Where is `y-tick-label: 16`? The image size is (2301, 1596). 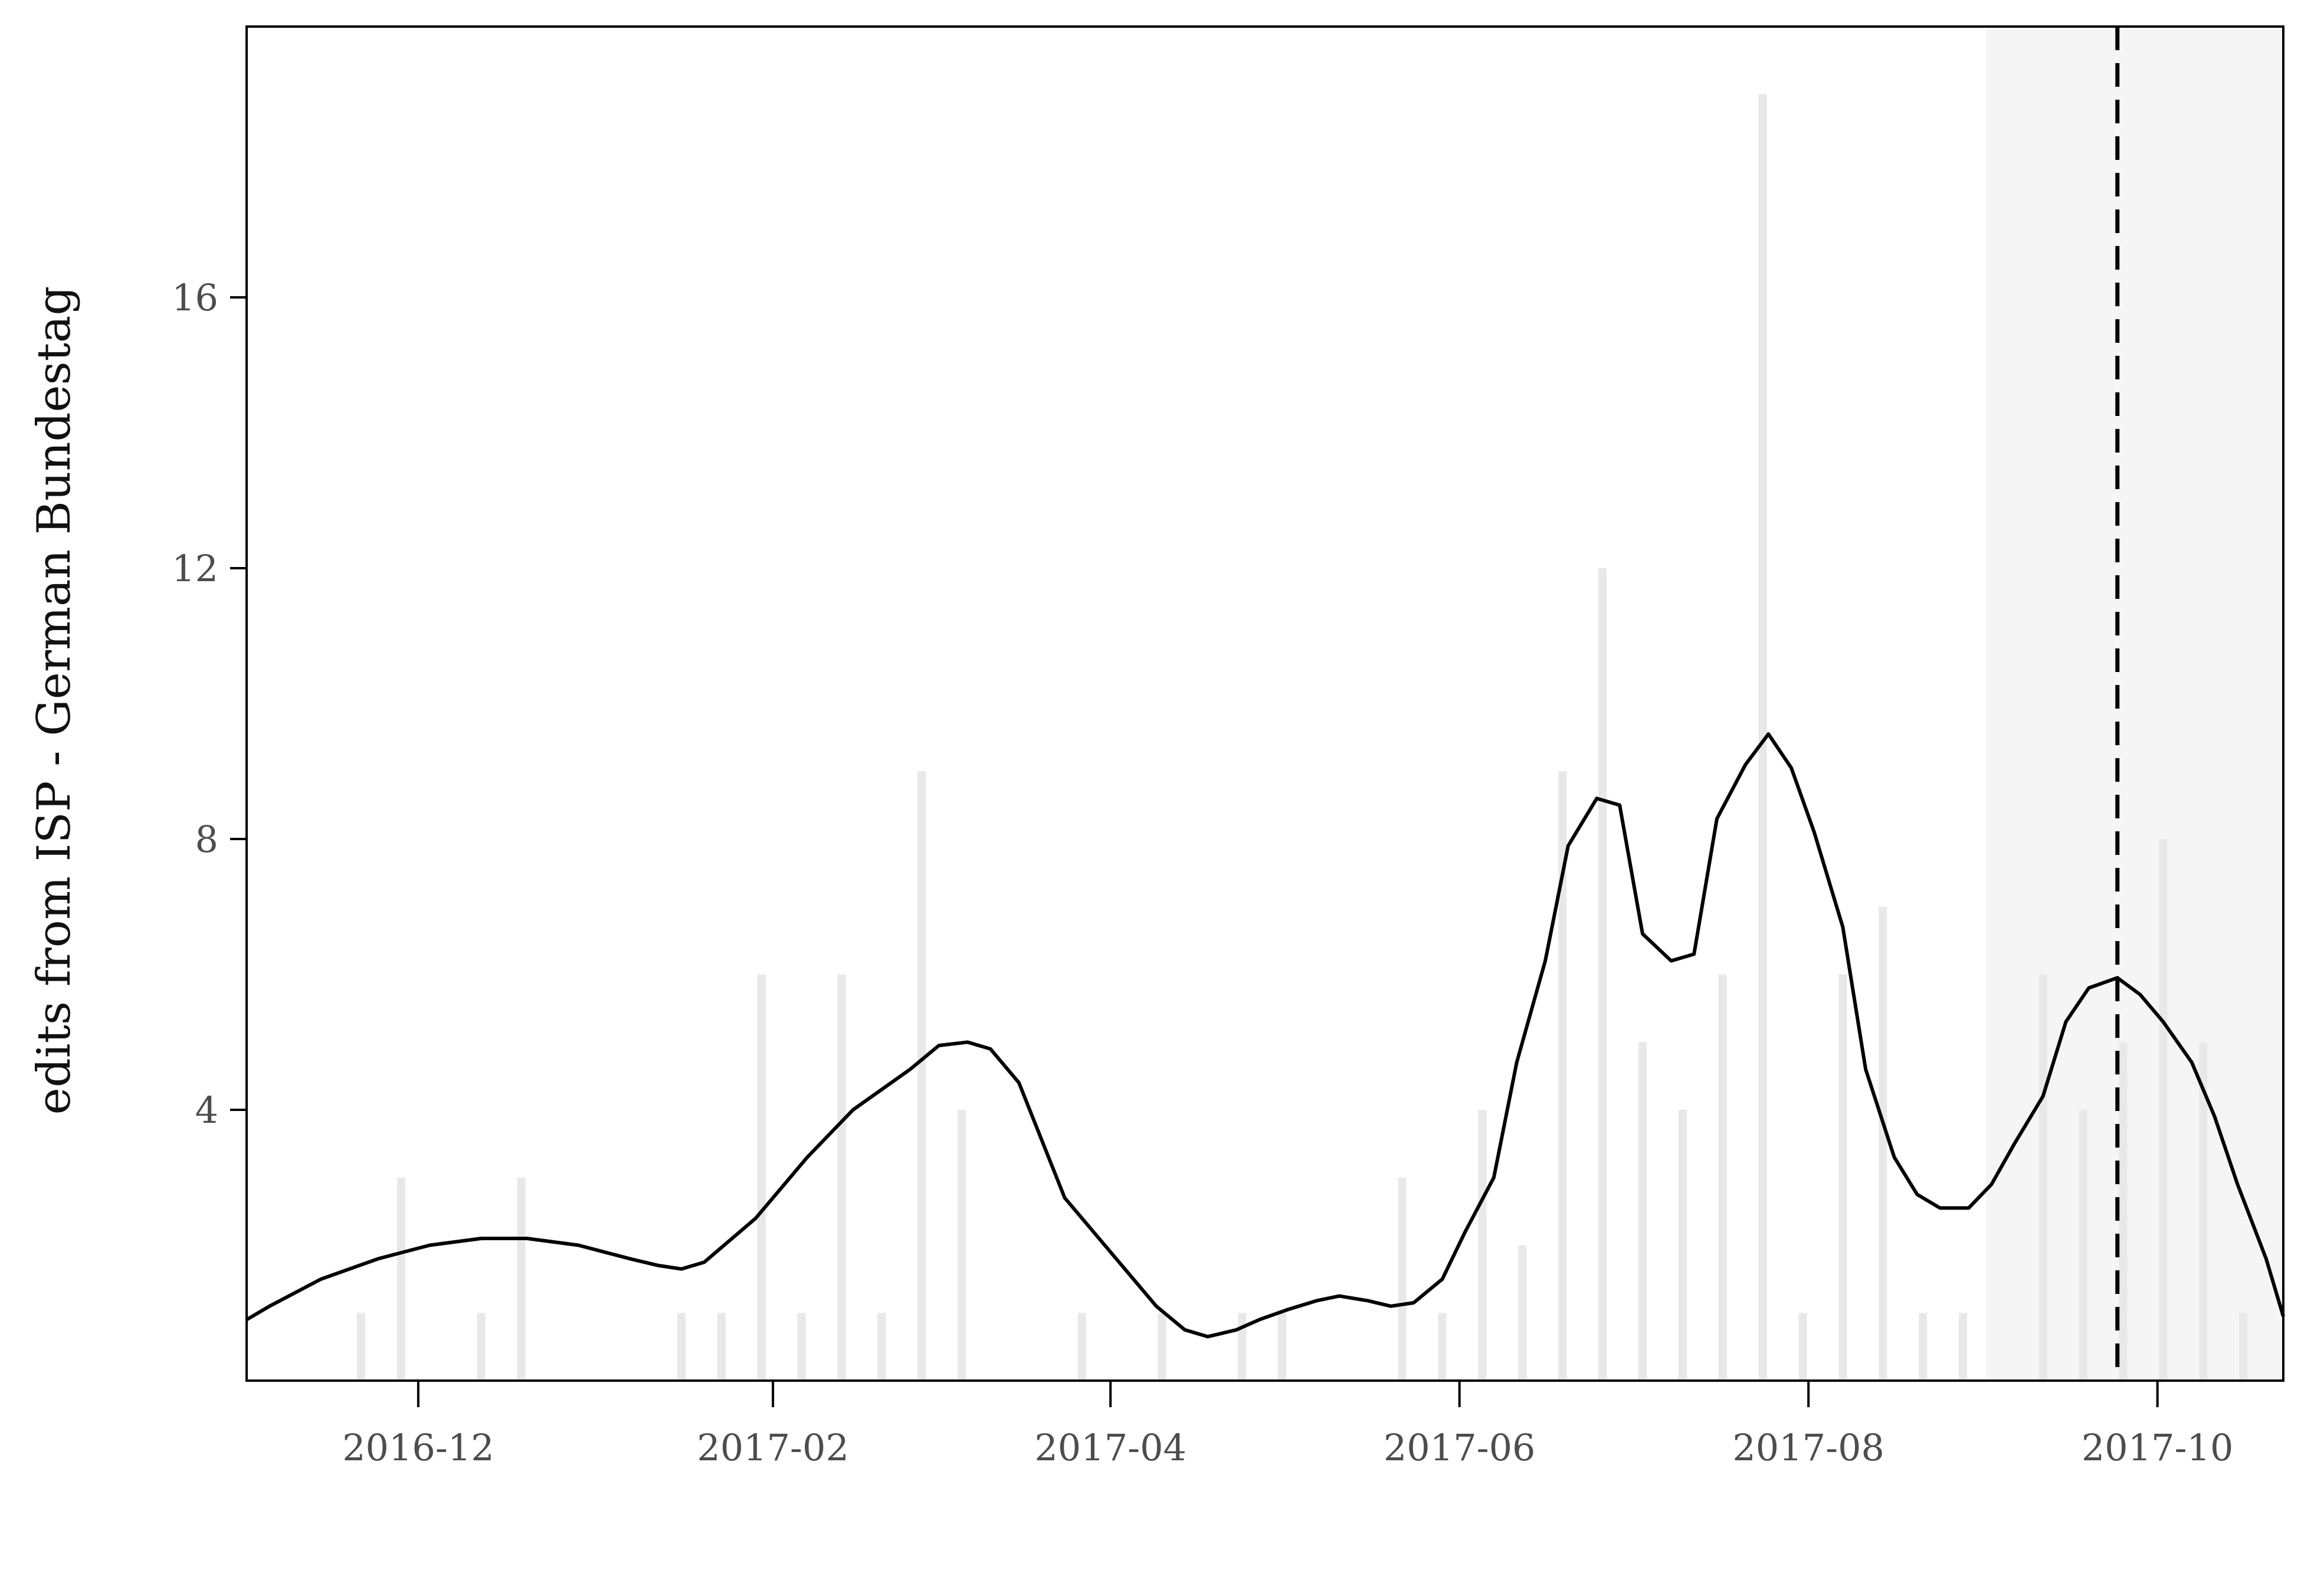 y-tick-label: 16 is located at coordinates (195, 297).